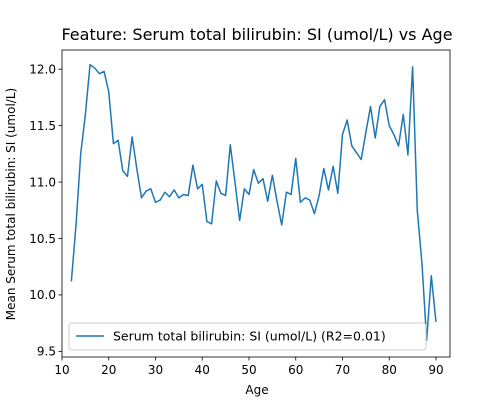  Describe the element at coordinates (42, 69) in the screenshot. I see `y-tick-label: 12.0` at that location.